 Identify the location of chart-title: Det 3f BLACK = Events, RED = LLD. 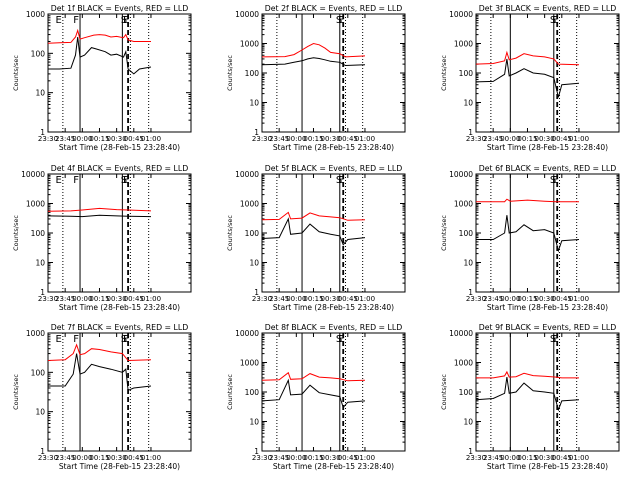
(548, 8).